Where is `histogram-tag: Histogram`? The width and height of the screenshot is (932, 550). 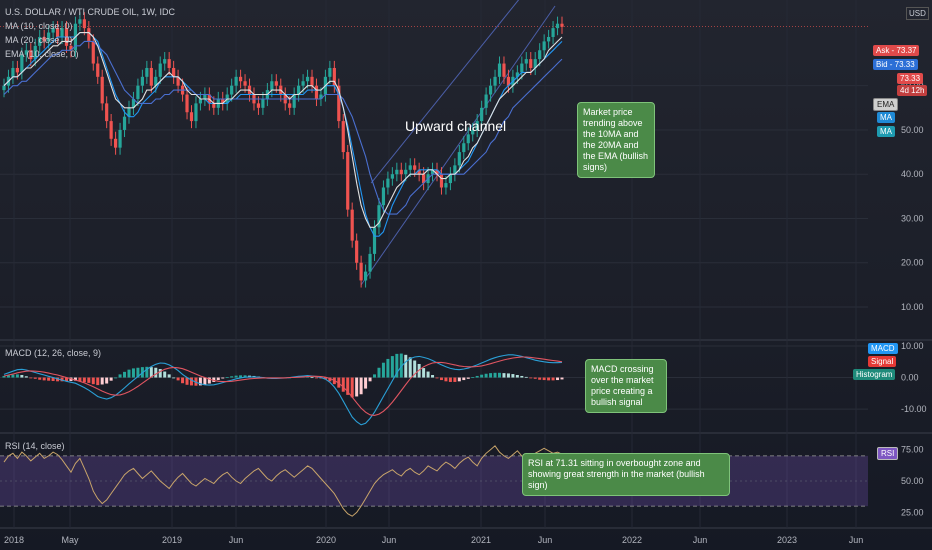
histogram-tag: Histogram is located at coordinates (874, 374).